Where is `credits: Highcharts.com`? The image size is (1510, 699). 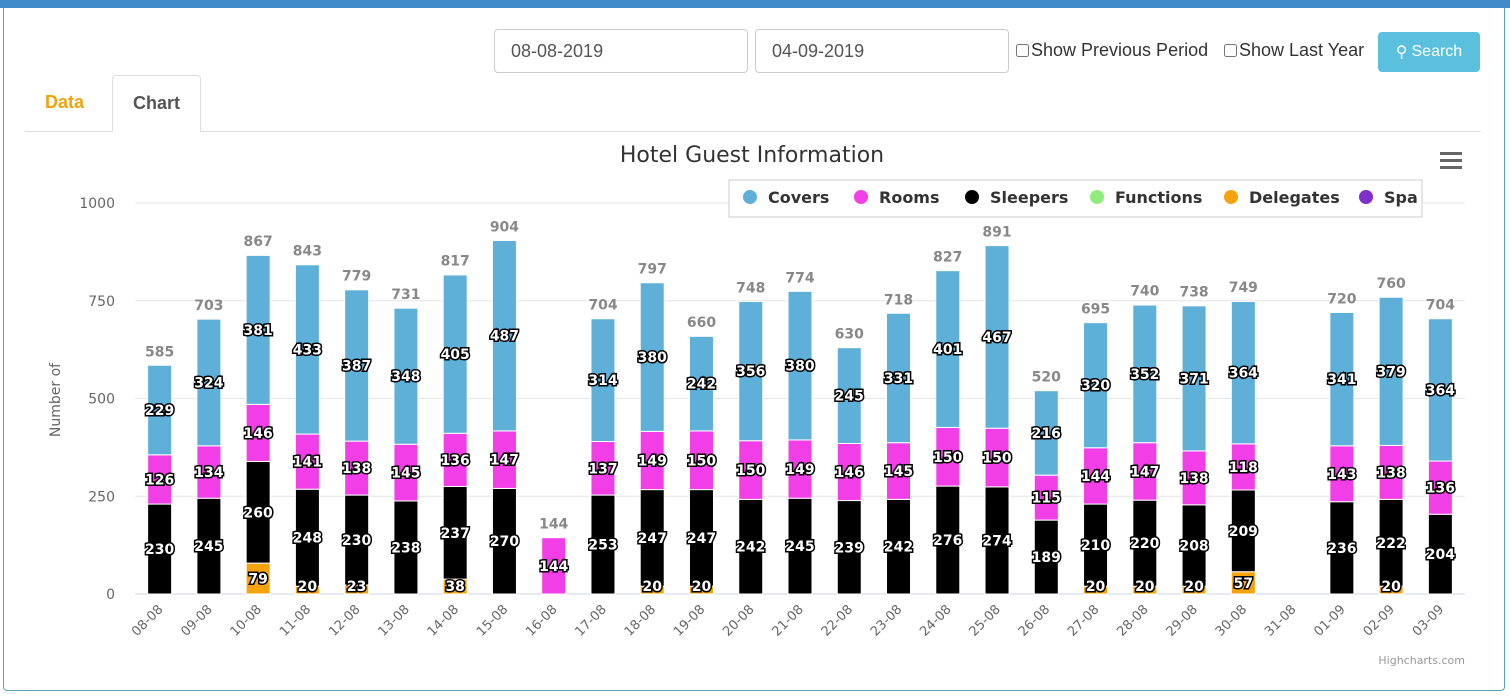
credits: Highcharts.com is located at coordinates (1421, 660).